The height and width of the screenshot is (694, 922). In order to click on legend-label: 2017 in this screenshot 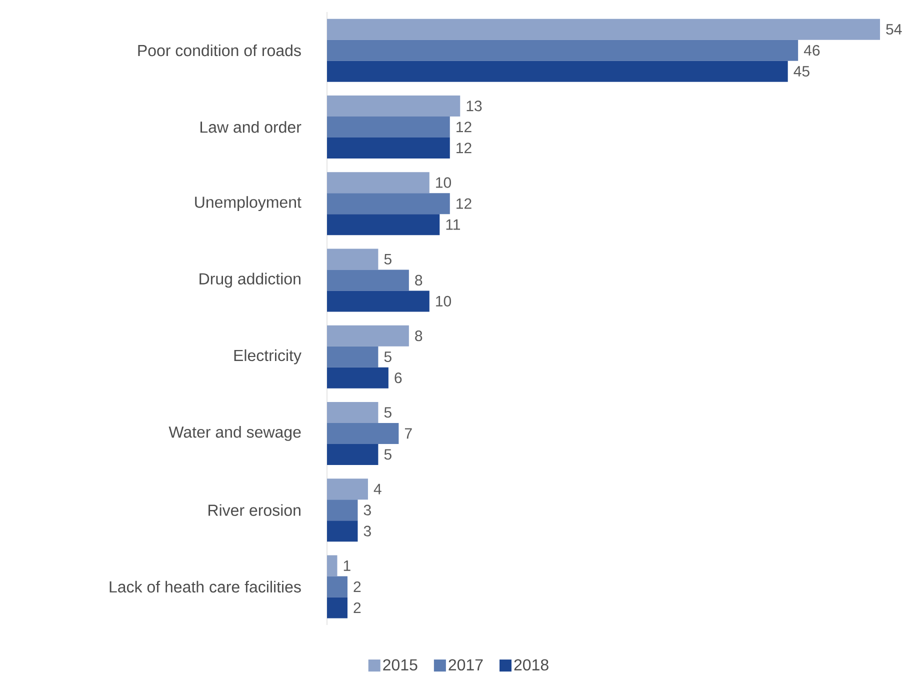, I will do `click(465, 665)`.